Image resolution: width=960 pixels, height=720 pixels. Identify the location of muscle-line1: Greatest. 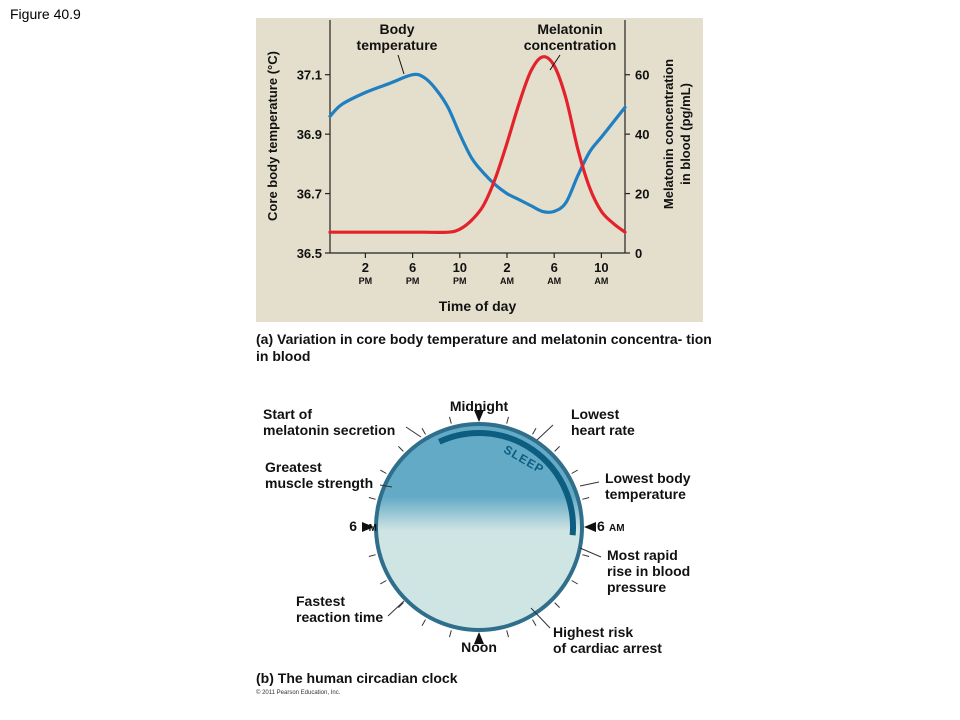
(293, 467).